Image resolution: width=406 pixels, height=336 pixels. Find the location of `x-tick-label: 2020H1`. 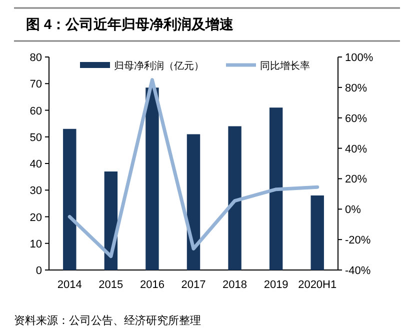

x-tick-label: 2020H1 is located at coordinates (317, 285).